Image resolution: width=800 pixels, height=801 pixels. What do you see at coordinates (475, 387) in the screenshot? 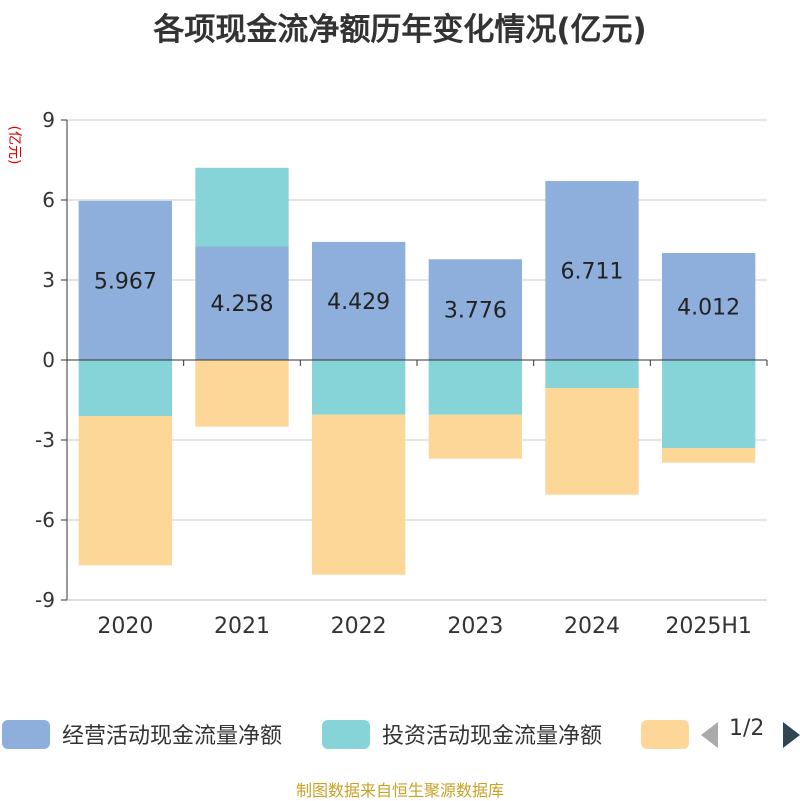
I see `bar-s2-2023` at bounding box center [475, 387].